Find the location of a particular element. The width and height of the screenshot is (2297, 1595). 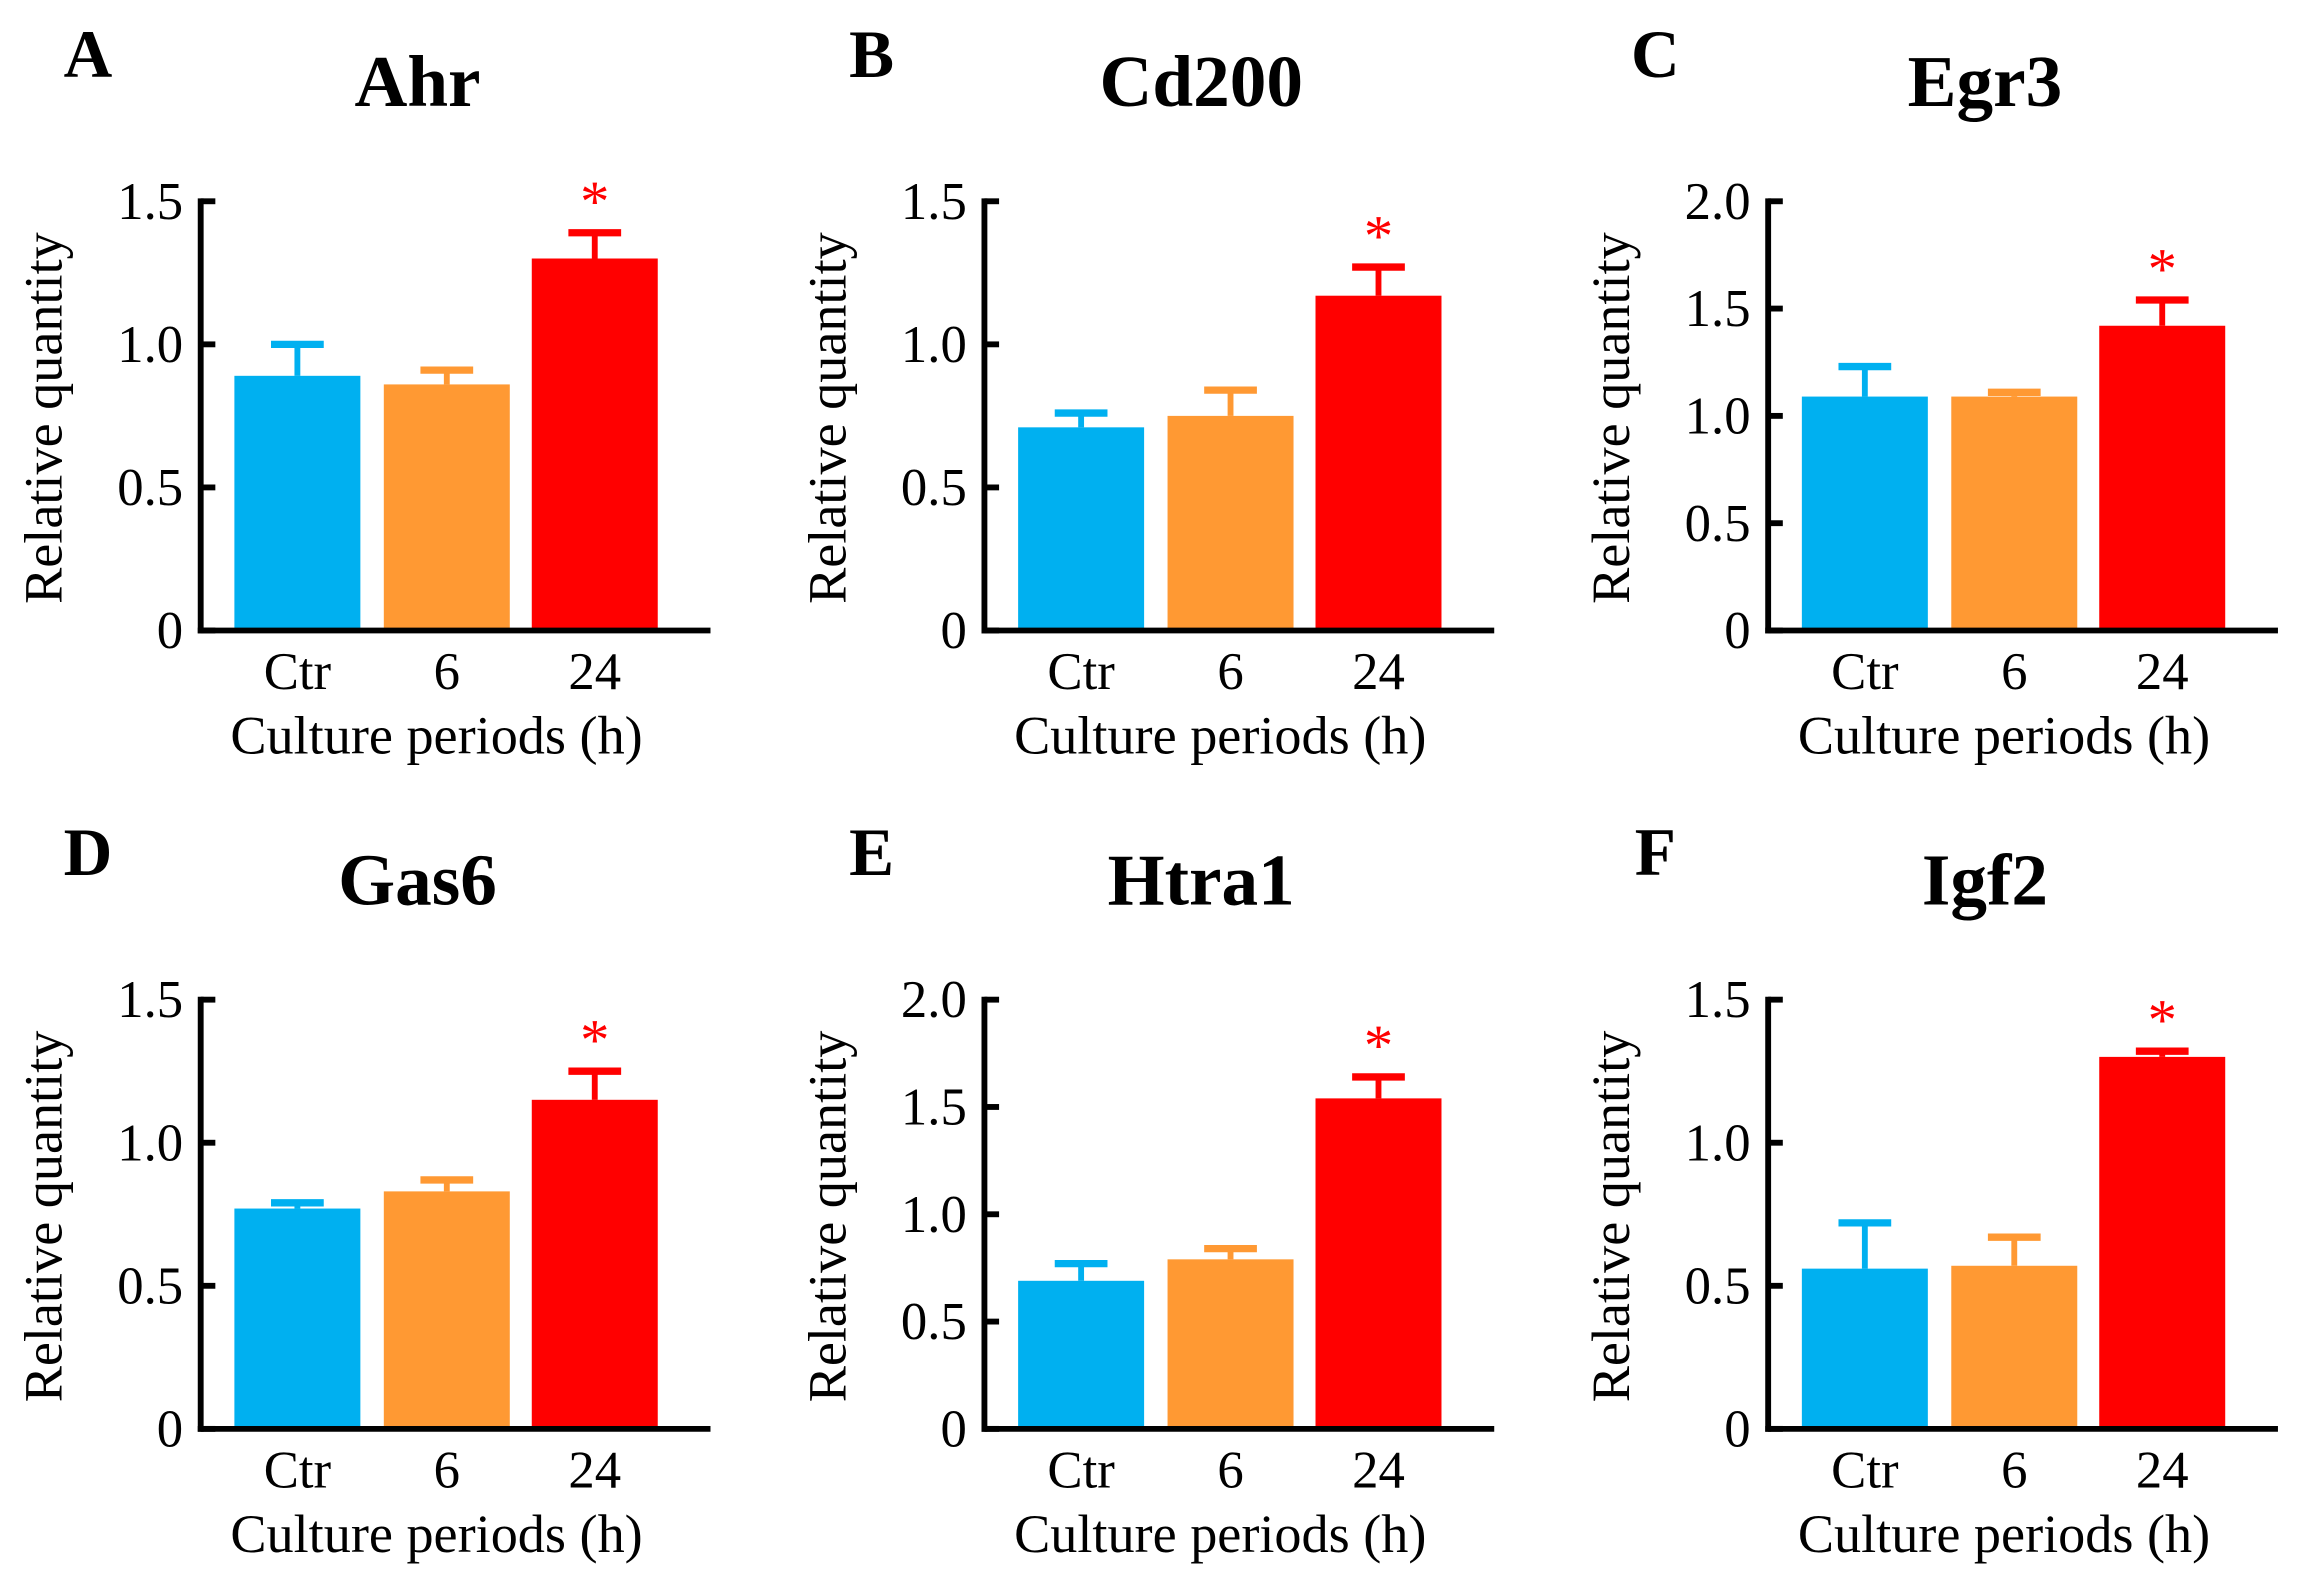

panel-letter: C is located at coordinates (1655, 54).